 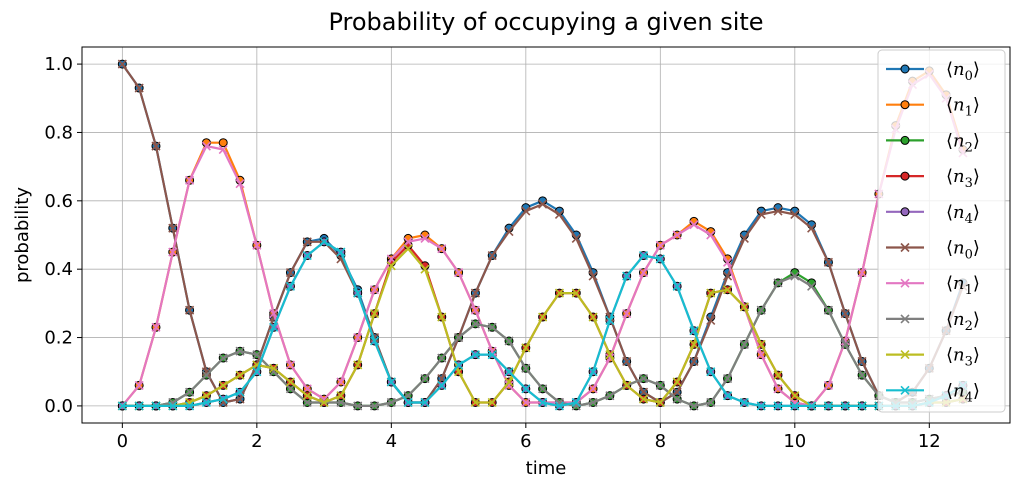 I want to click on x-tick-label: 2, so click(x=256, y=441).